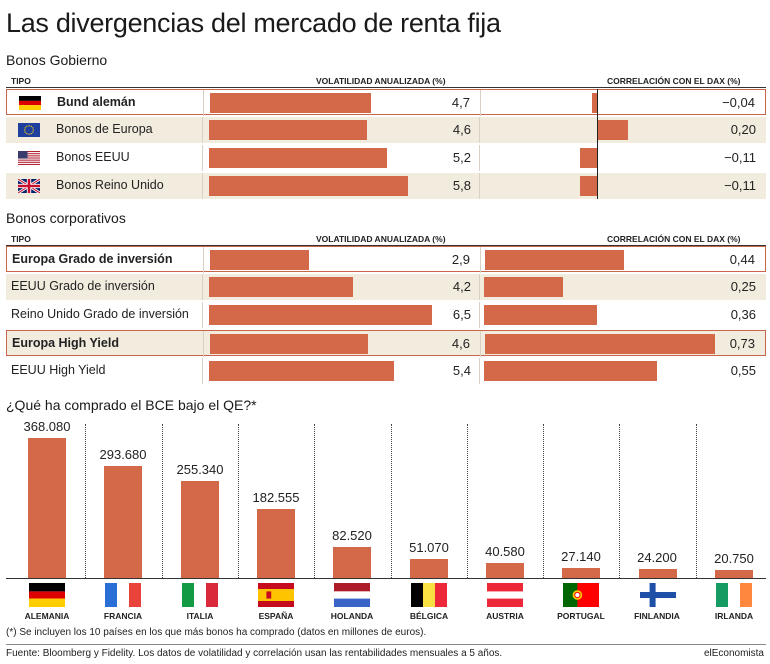  Describe the element at coordinates (58, 370) in the screenshot. I see `corp-row-label: EEUU High Yield` at that location.